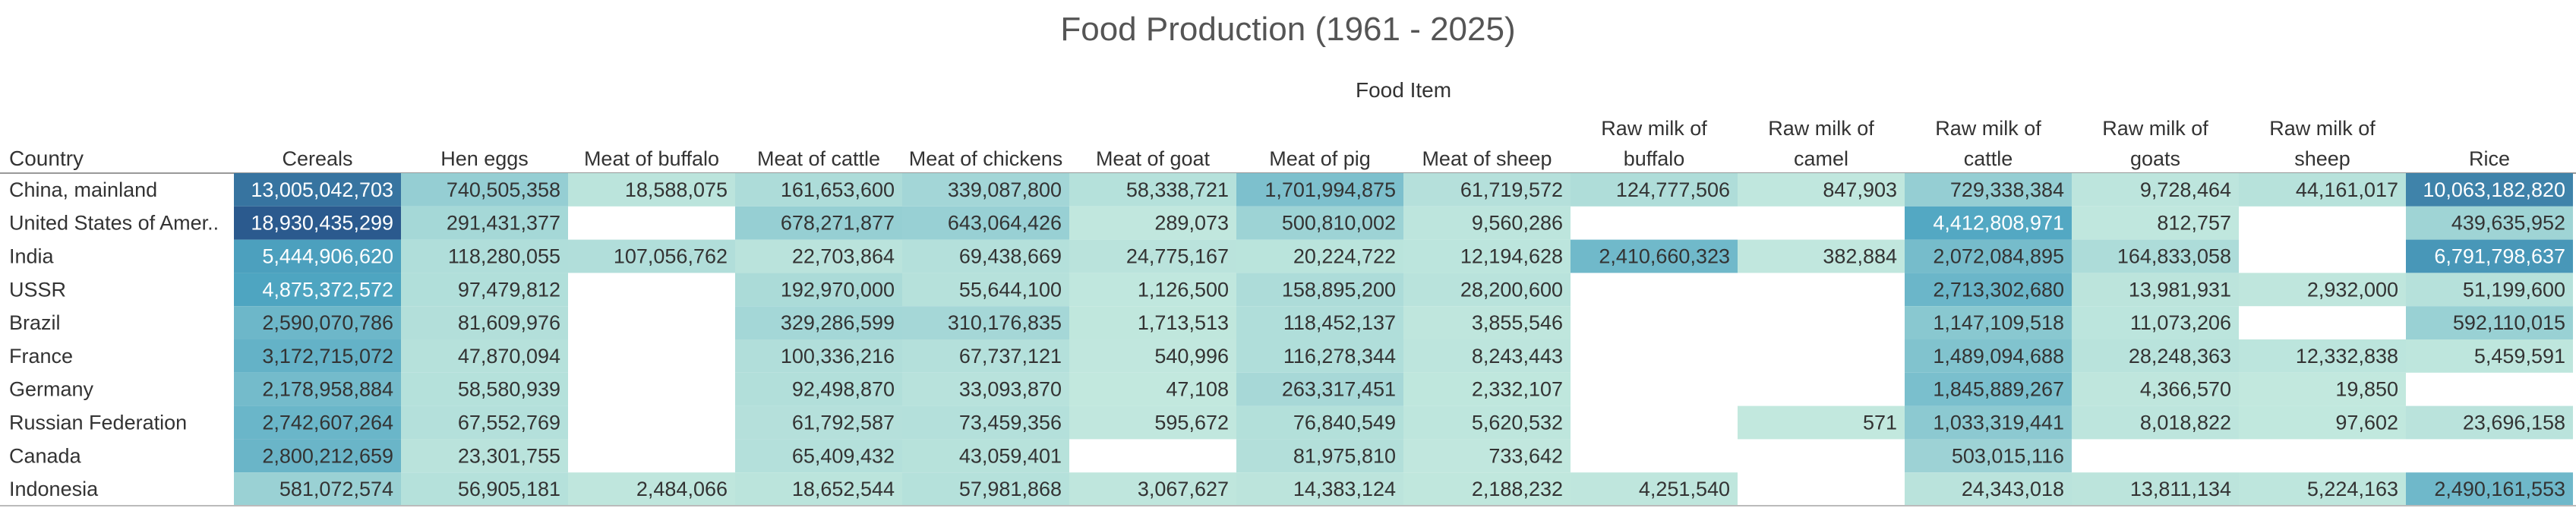 The image size is (2576, 508). What do you see at coordinates (1344, 423) in the screenshot?
I see `cell-value-label: 76,840,549` at bounding box center [1344, 423].